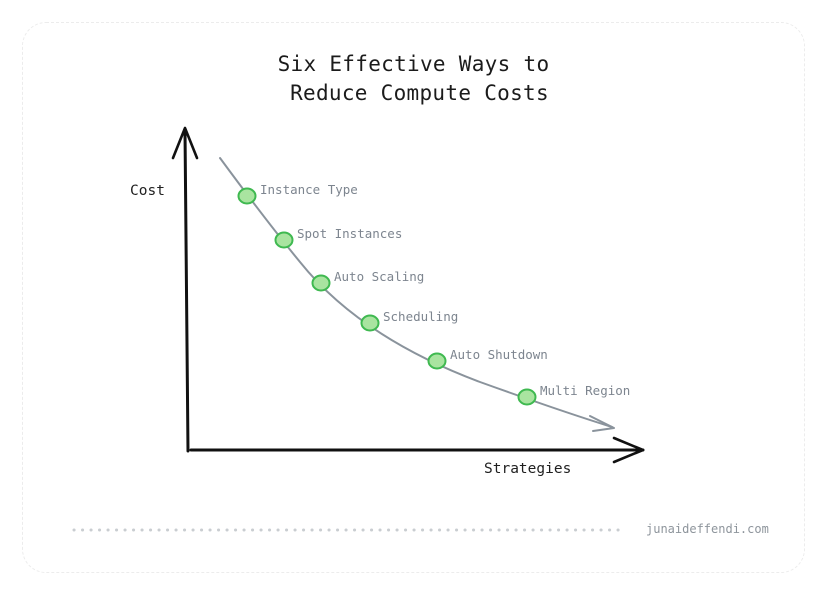  I want to click on point-5: Auto Shutdown, so click(487, 358).